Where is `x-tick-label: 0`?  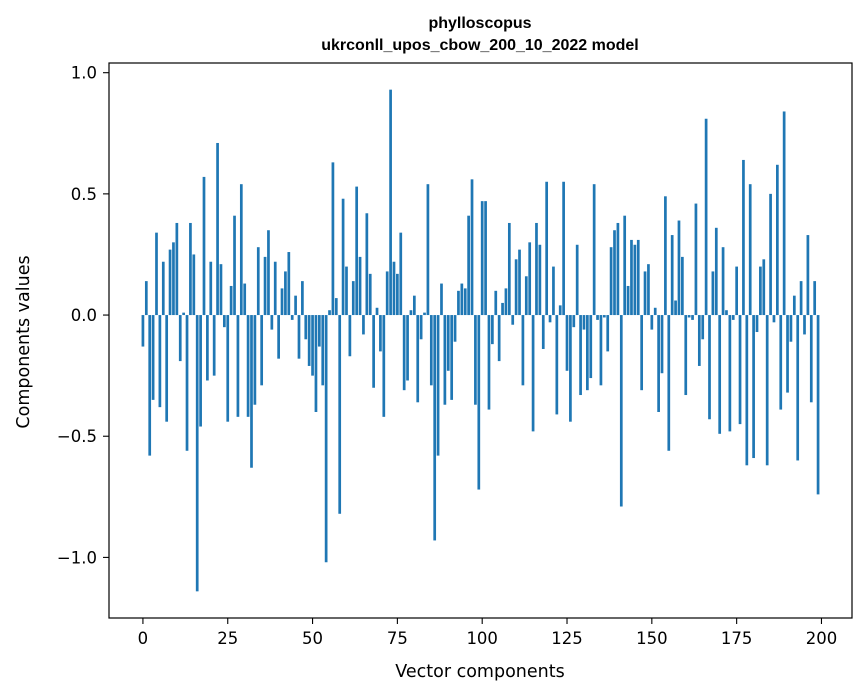 x-tick-label: 0 is located at coordinates (143, 638).